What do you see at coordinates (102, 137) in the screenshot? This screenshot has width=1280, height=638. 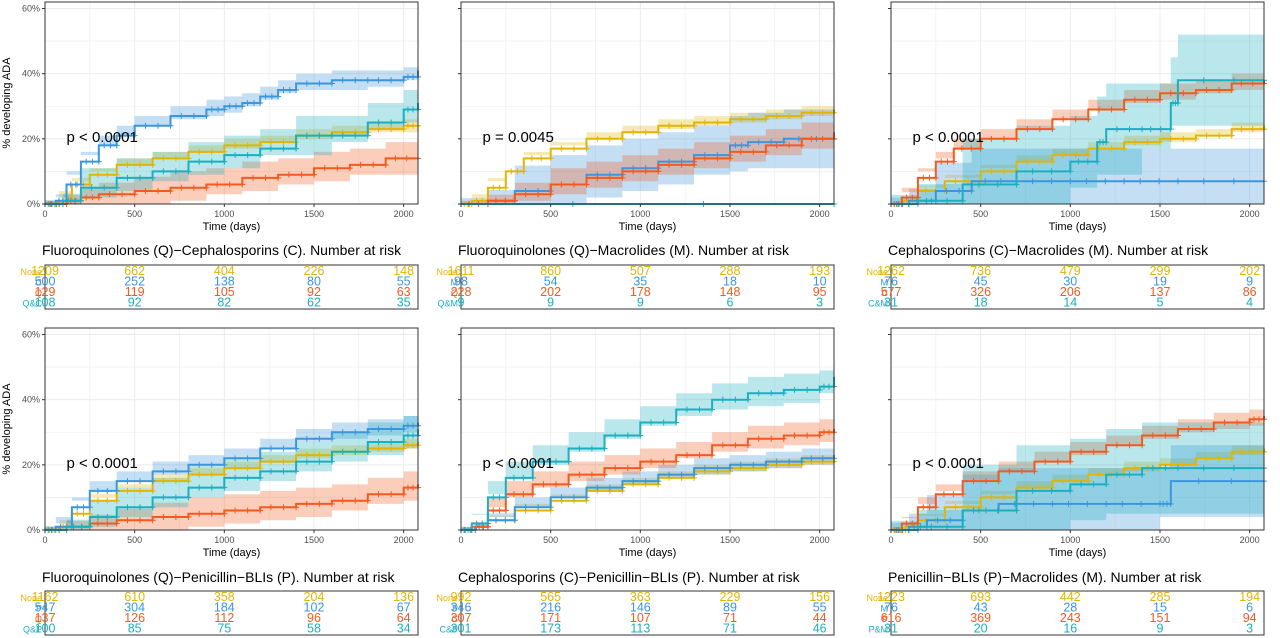 I see `p-value: p < 0.0001` at bounding box center [102, 137].